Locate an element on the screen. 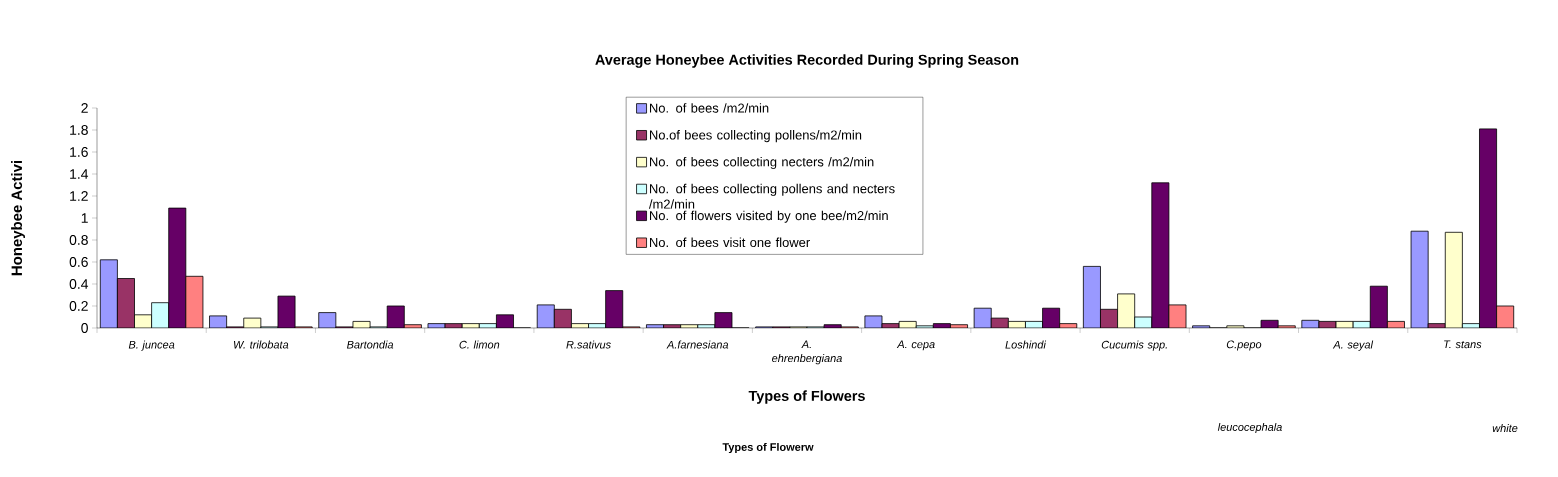 This screenshot has height=477, width=1558. legend-label: No.of bees collecting pollens/m2/min is located at coordinates (756, 136).